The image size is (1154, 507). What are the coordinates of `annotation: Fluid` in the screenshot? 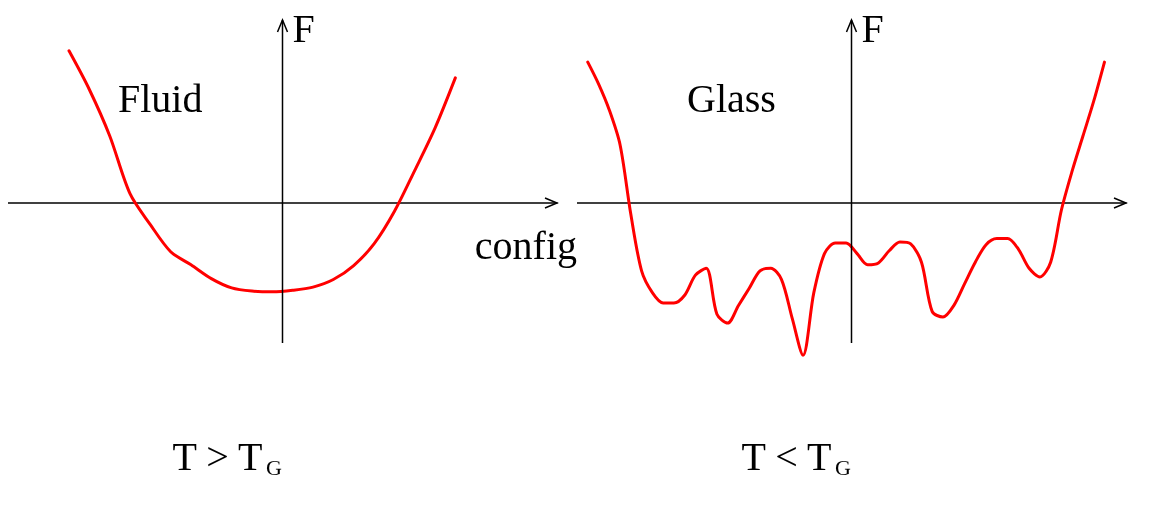 It's located at (160, 98).